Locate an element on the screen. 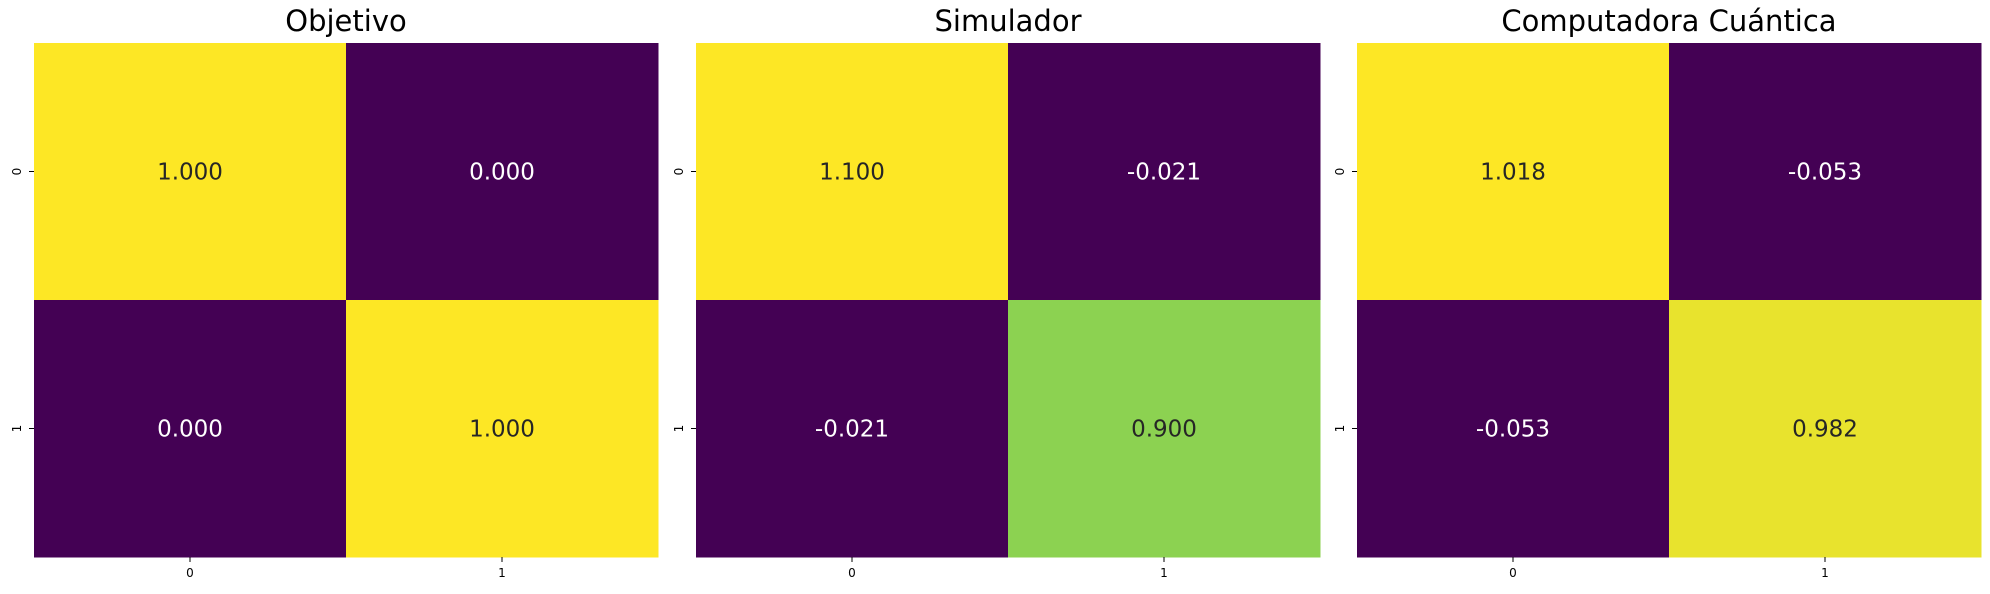 This screenshot has width=1990, height=594. panel-title: Simulador is located at coordinates (1008, 21).